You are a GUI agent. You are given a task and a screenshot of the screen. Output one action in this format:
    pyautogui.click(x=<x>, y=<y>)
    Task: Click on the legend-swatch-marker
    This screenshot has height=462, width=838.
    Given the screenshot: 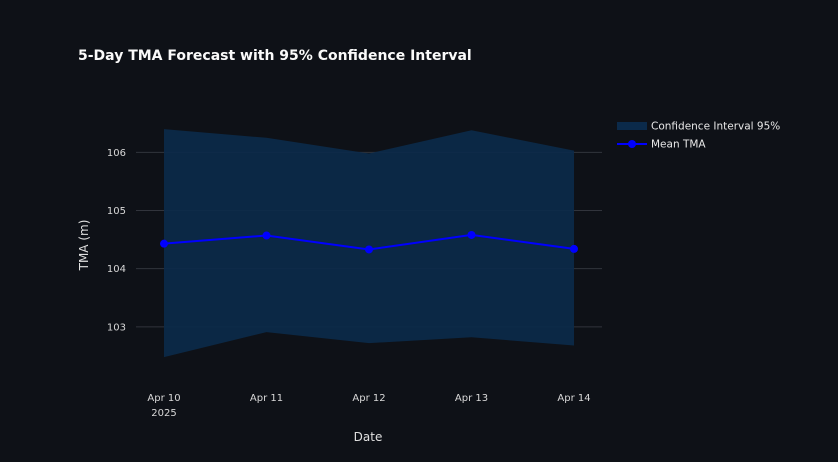 What is the action you would take?
    pyautogui.click(x=632, y=144)
    